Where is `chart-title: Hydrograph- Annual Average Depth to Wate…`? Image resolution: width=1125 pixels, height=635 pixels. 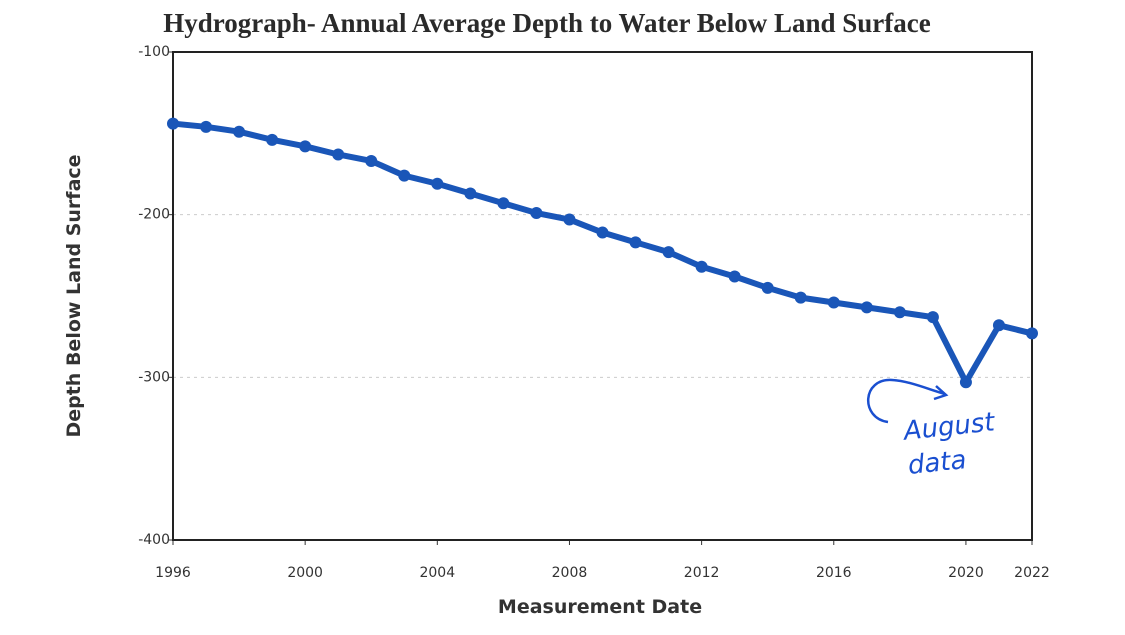 chart-title: Hydrograph- Annual Average Depth to Wate… is located at coordinates (547, 23).